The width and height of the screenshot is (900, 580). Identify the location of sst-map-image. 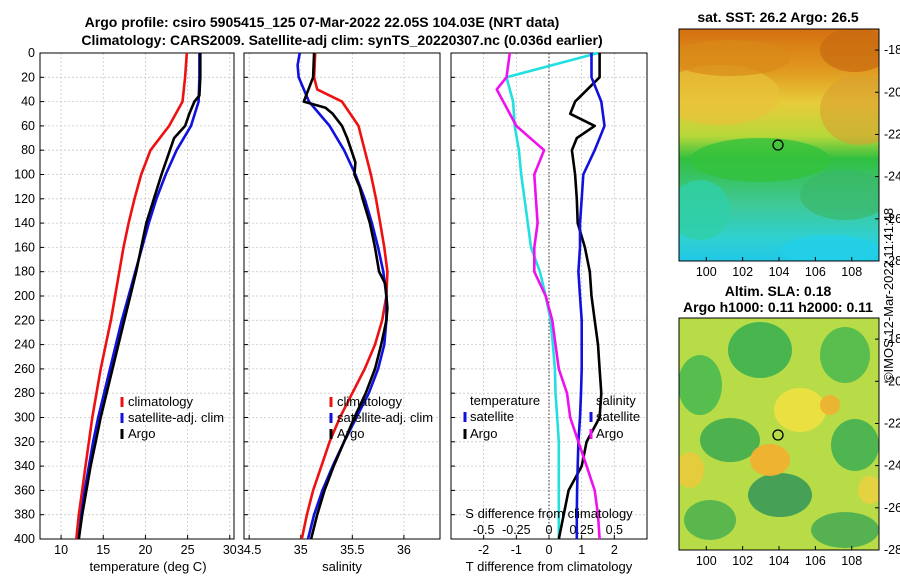
(779, 145).